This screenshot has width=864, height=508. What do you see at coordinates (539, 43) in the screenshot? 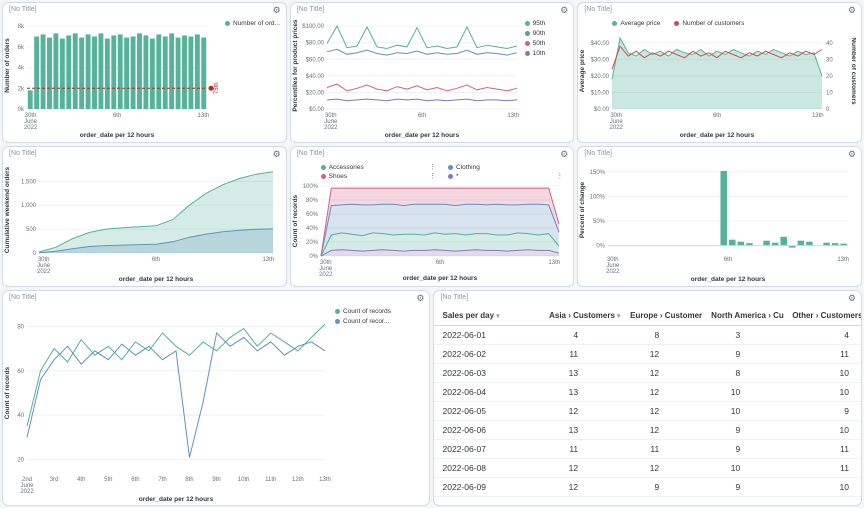
I see `legend-label: 50th` at bounding box center [539, 43].